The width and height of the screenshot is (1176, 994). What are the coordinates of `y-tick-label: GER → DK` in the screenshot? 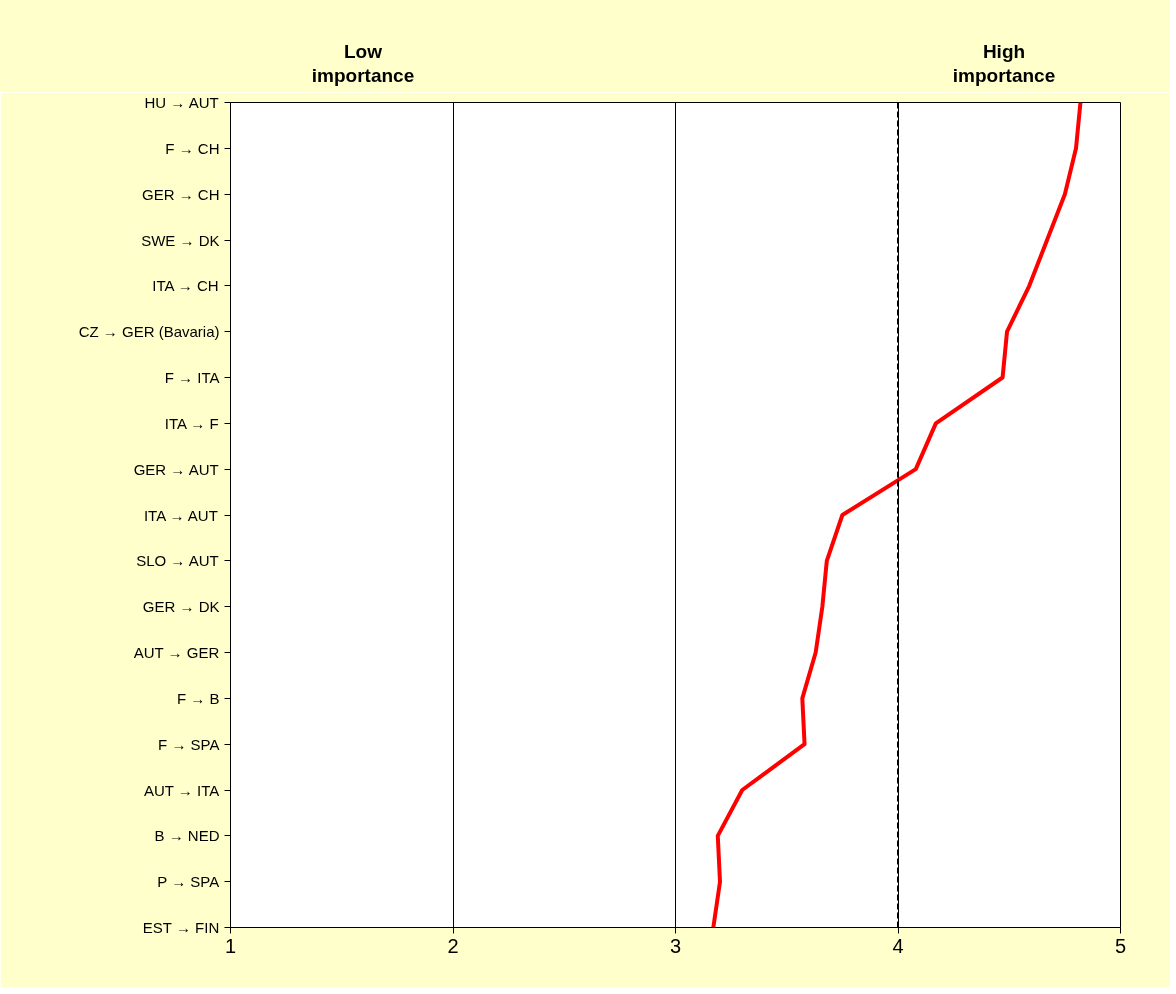 It's located at (181, 607).